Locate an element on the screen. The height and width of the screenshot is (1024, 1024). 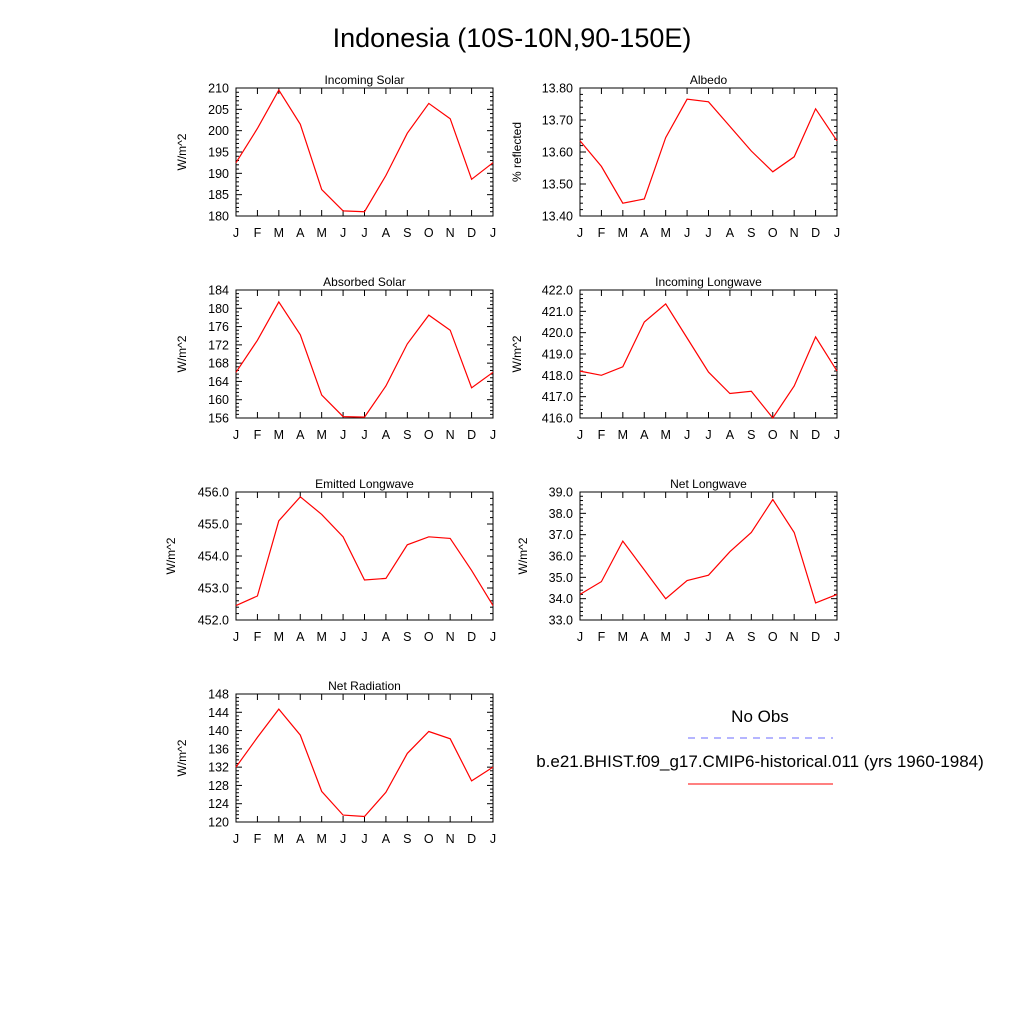
y-tick-label: 205 is located at coordinates (218, 110).